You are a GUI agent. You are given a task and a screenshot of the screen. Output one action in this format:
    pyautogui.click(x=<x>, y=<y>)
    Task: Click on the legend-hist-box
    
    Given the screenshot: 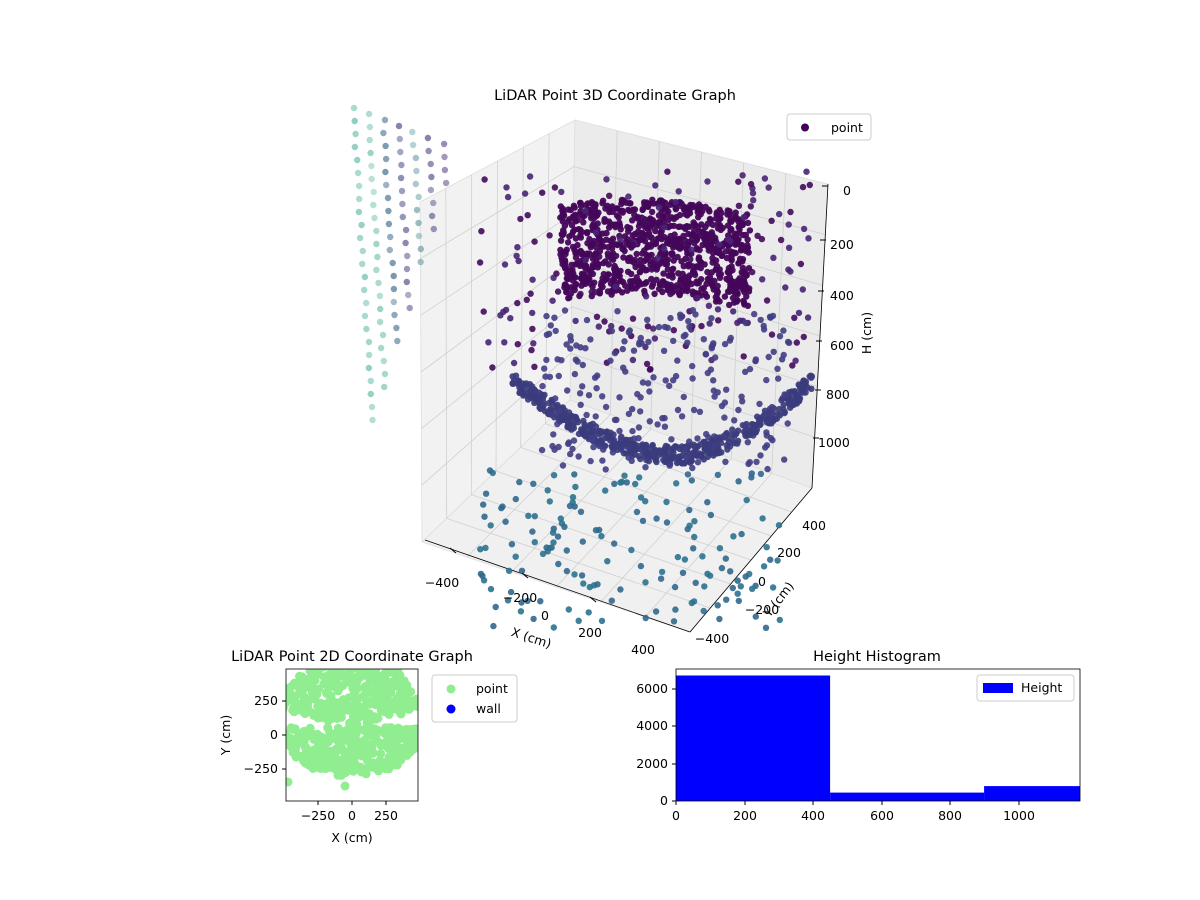 What is the action you would take?
    pyautogui.click(x=1025, y=688)
    